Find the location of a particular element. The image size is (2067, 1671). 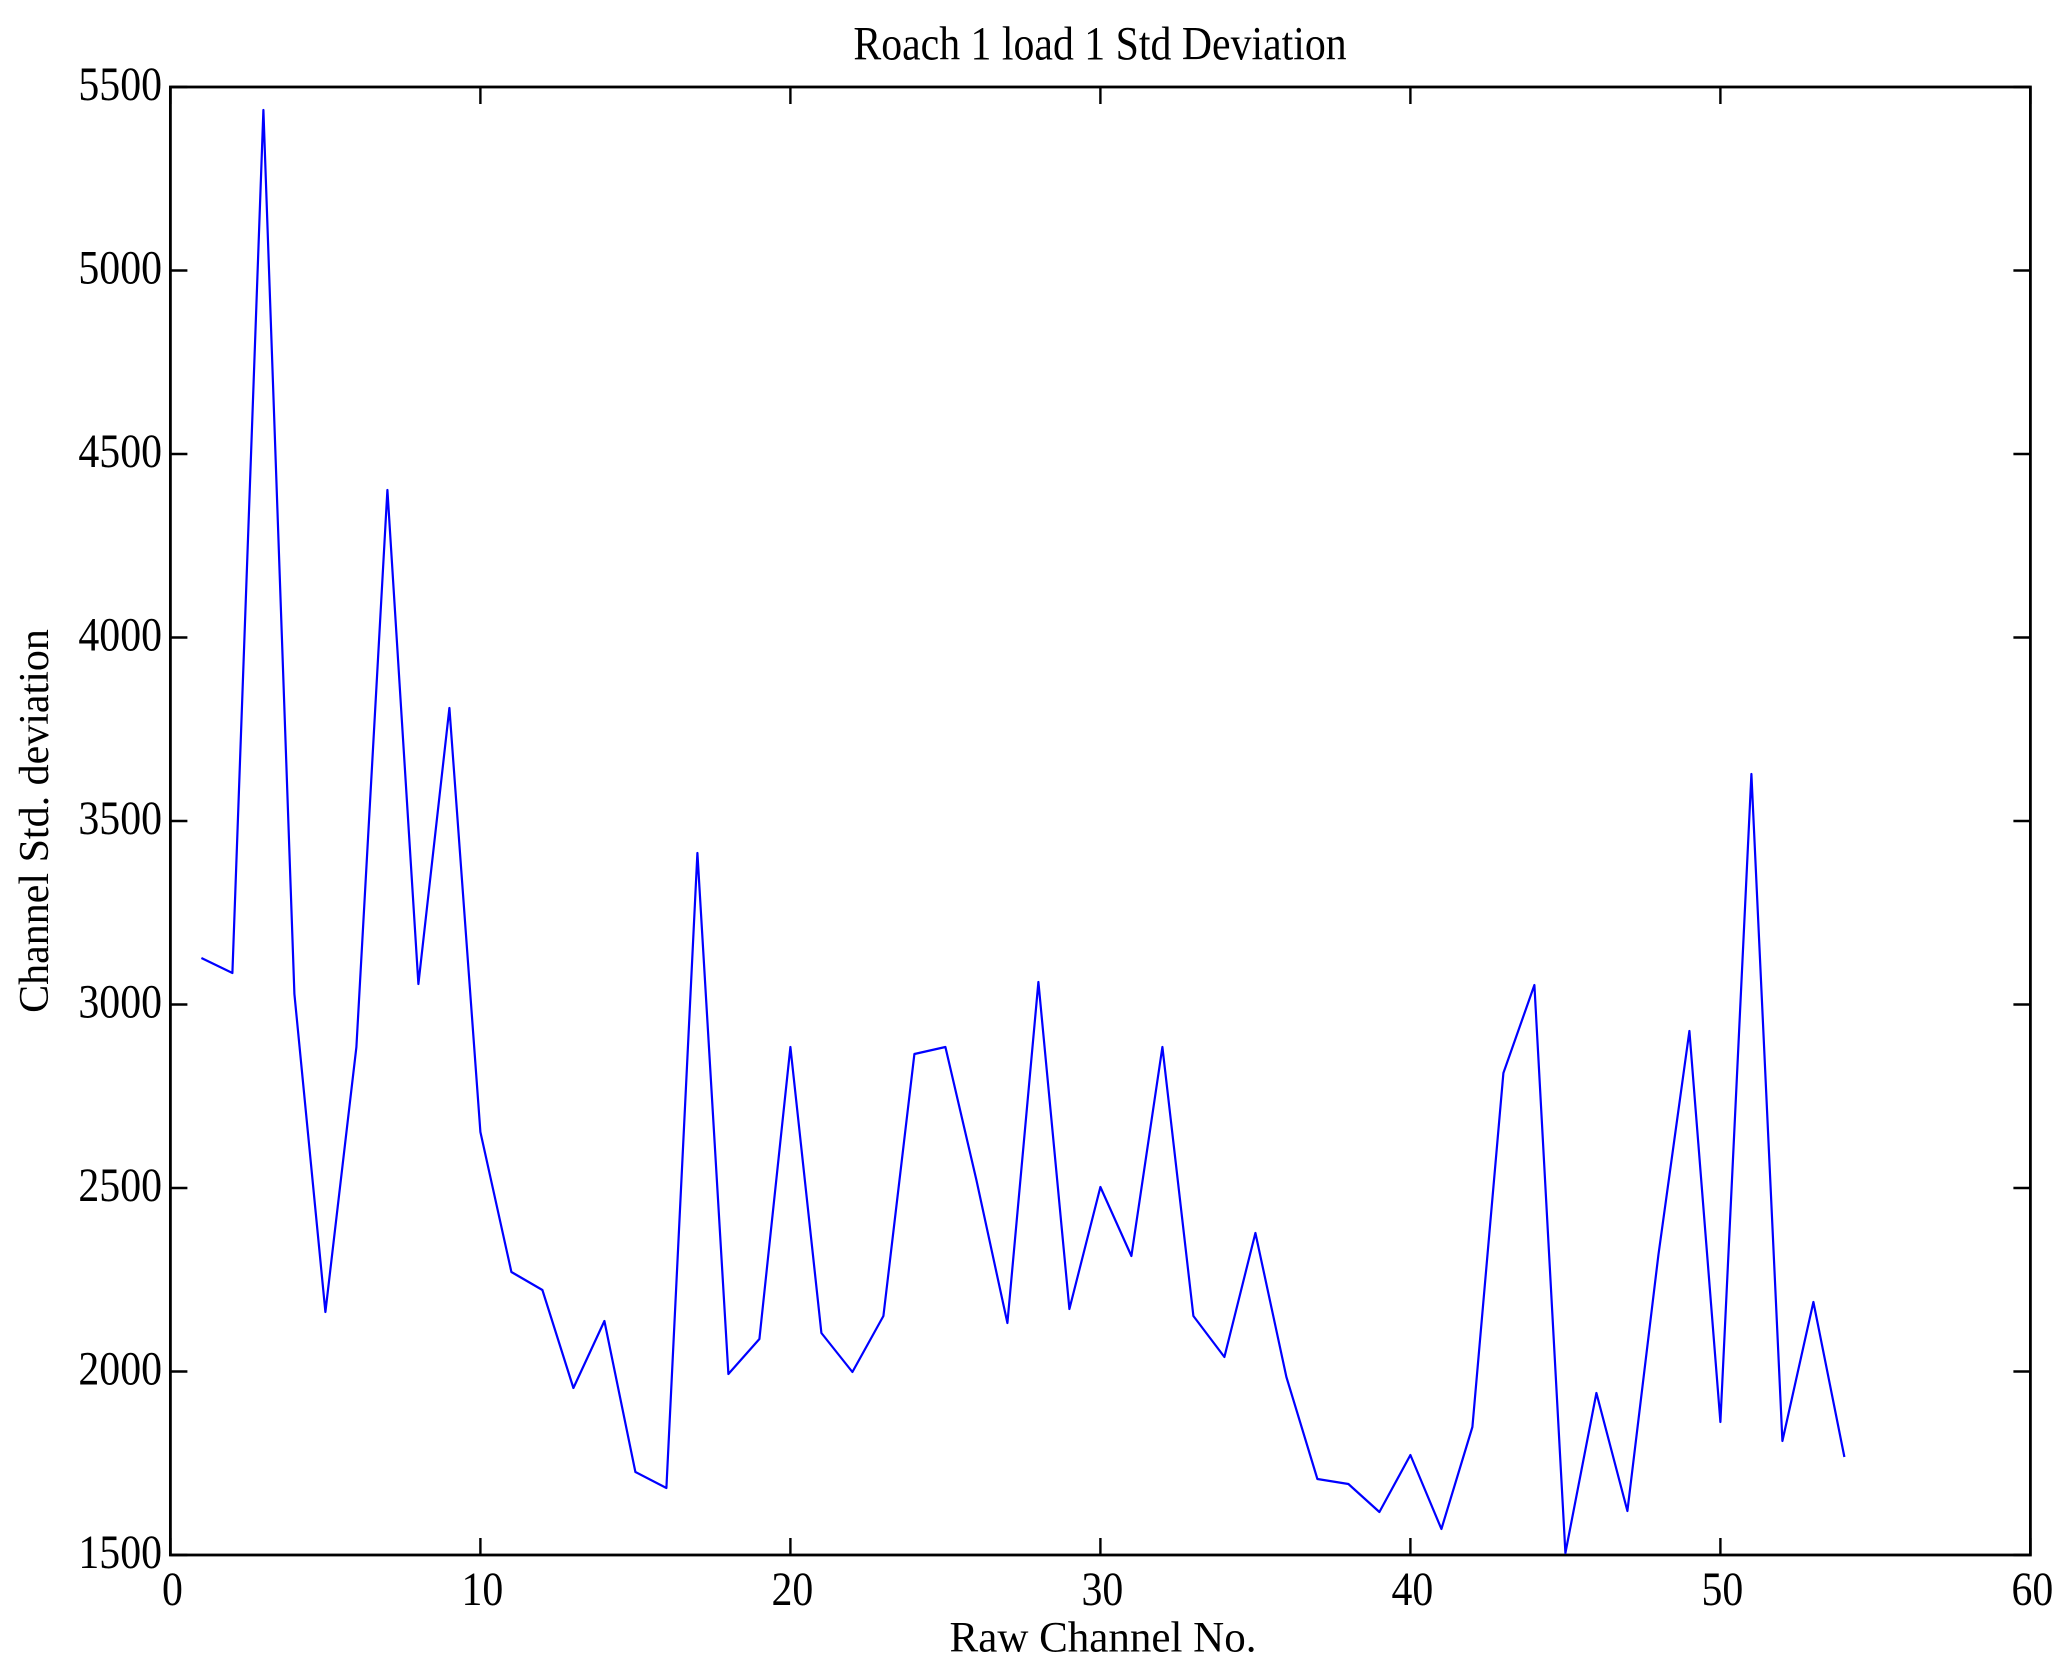

svg-text: Roach 1 load 1 Std Deviation is located at coordinates (1099, 43).